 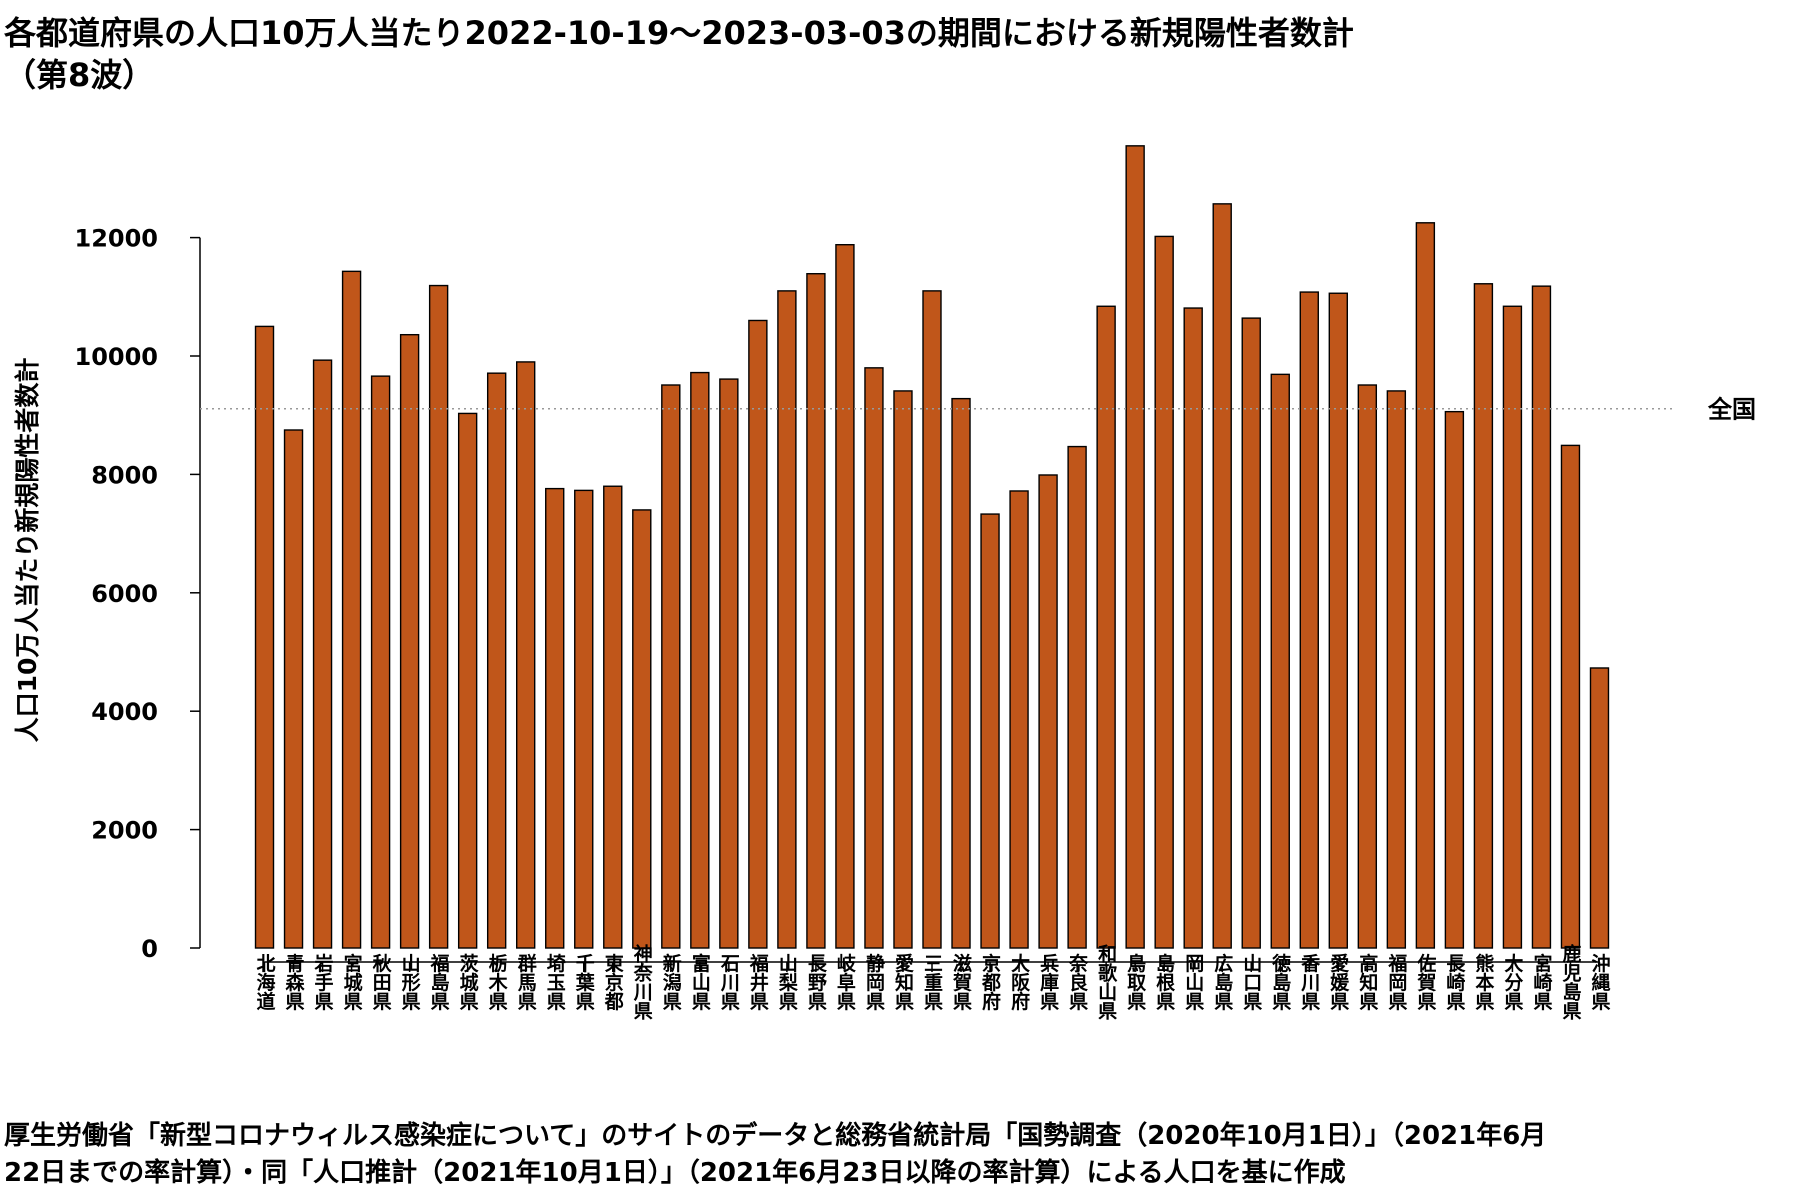 I want to click on x-tick-label: 栃木県, so click(x=497, y=981).